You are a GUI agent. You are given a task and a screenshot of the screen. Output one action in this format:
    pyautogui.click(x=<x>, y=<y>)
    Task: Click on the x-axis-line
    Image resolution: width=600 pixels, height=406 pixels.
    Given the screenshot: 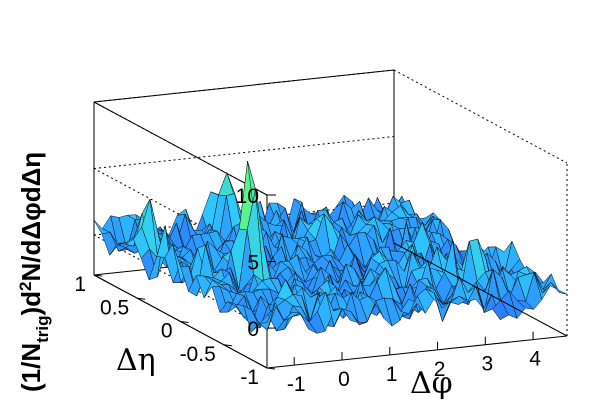 What is the action you would take?
    pyautogui.click(x=417, y=352)
    